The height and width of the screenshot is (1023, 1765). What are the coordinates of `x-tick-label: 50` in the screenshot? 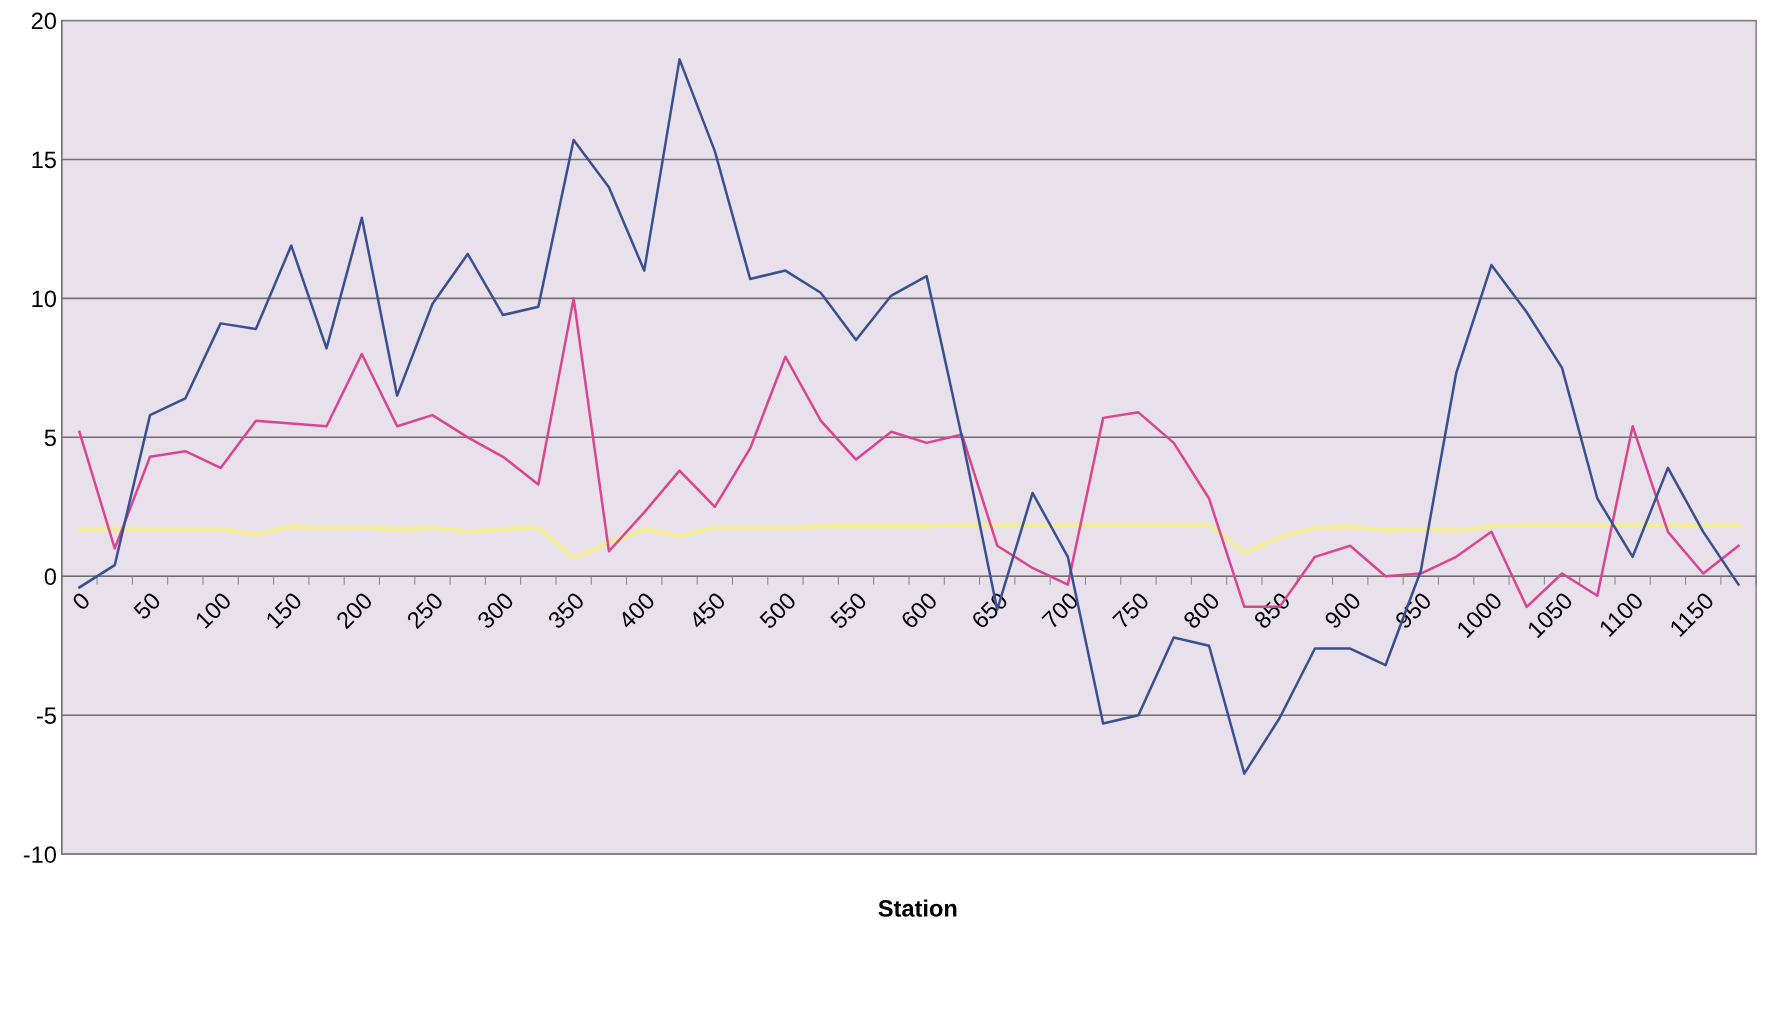 It's located at (147, 606).